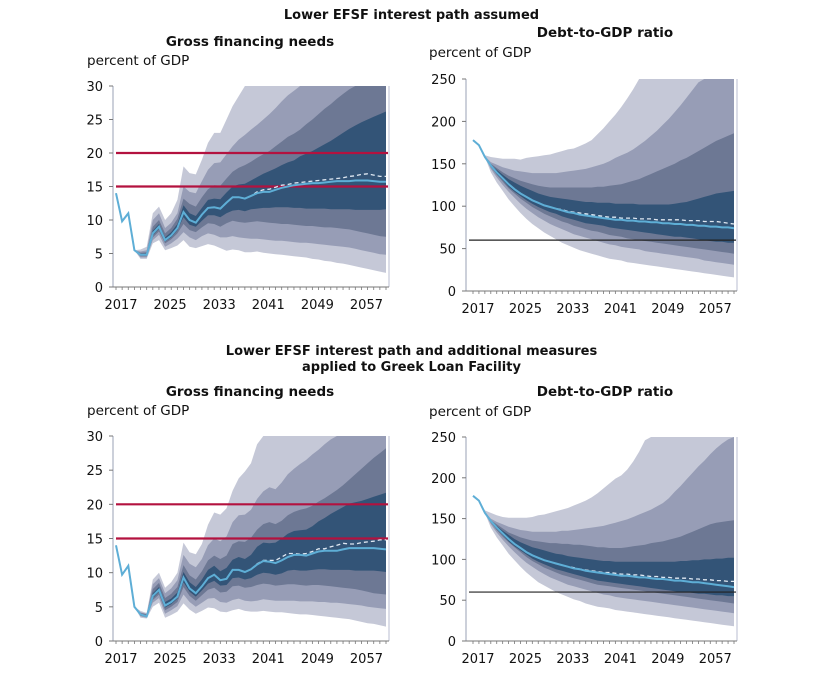 This screenshot has height=683, width=823. What do you see at coordinates (480, 412) in the screenshot?
I see `y-unit-dgdp-2: percent of GDP` at bounding box center [480, 412].